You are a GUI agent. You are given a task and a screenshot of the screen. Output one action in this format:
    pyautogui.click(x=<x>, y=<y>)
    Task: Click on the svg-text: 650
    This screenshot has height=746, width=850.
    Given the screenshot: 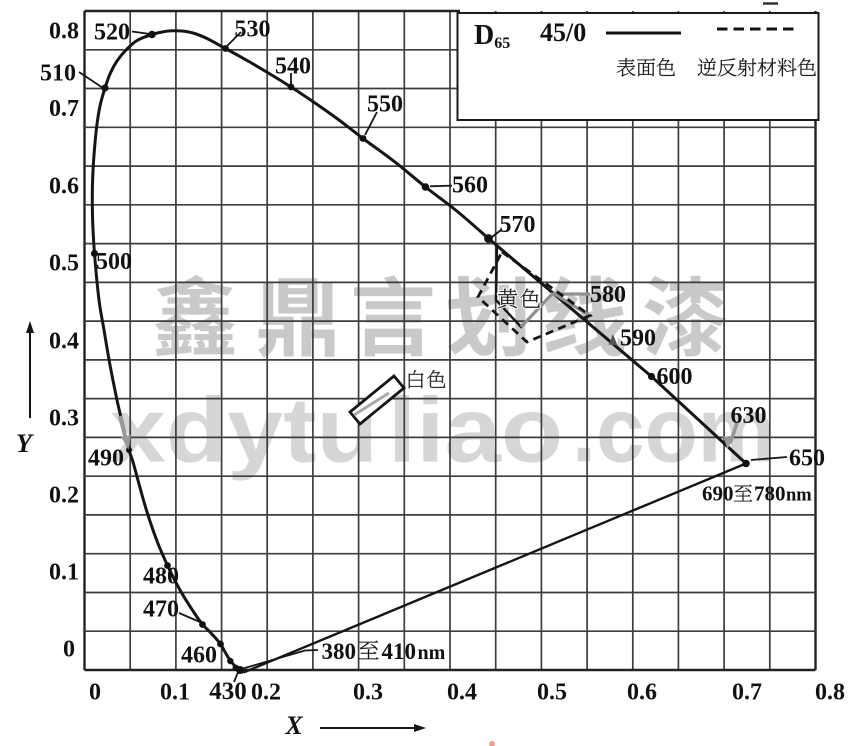 What is the action you would take?
    pyautogui.click(x=807, y=459)
    